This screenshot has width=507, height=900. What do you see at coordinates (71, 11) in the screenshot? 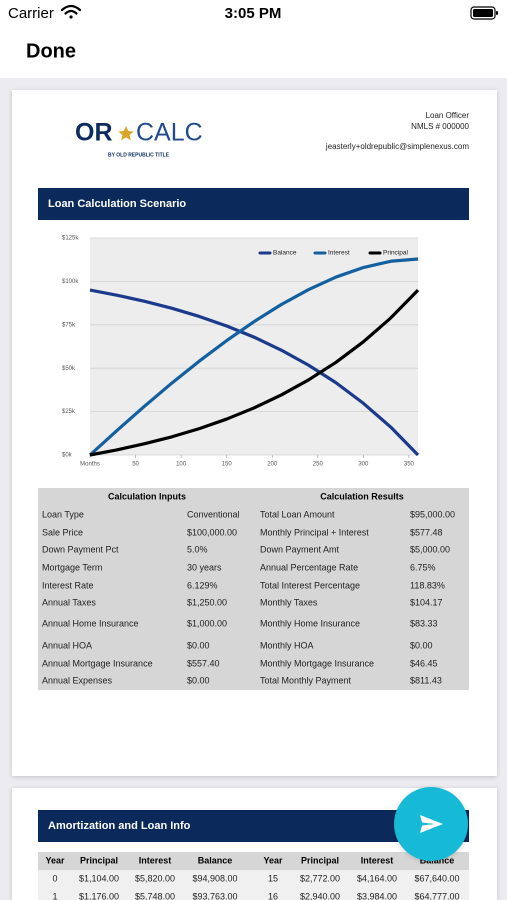
I see `wifi-icon` at bounding box center [71, 11].